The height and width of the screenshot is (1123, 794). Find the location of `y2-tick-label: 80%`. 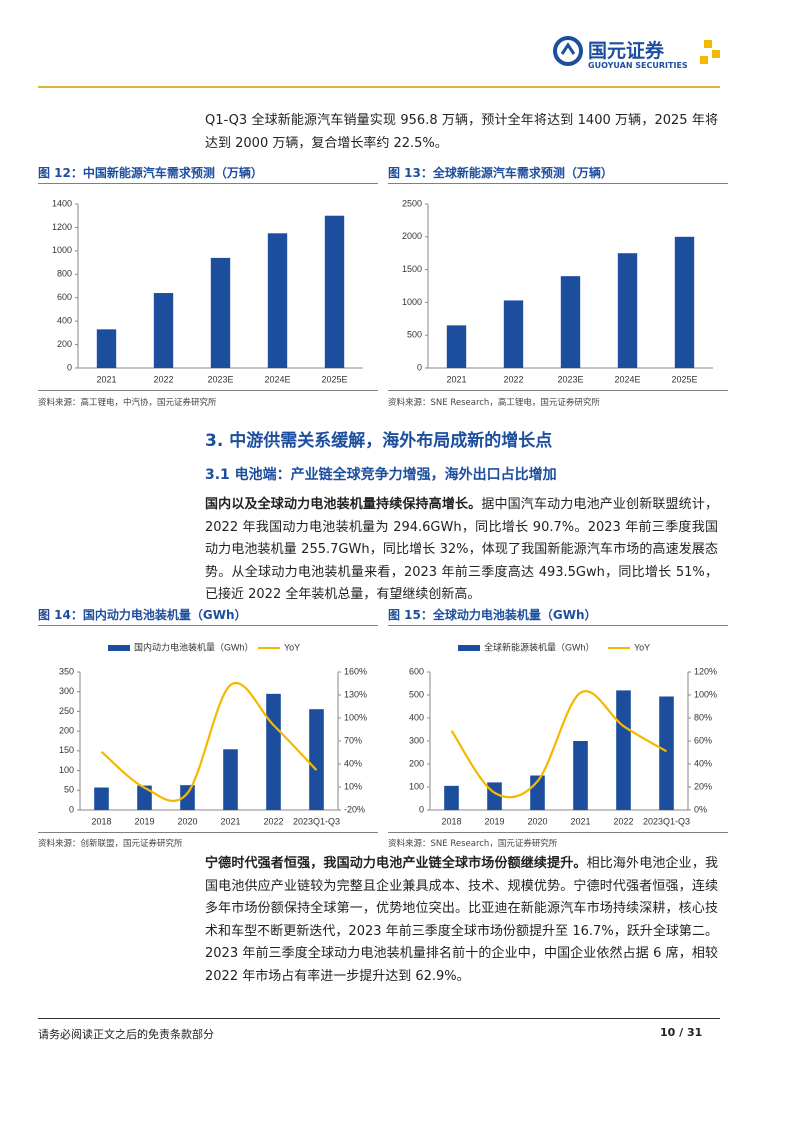

y2-tick-label: 80% is located at coordinates (703, 717).